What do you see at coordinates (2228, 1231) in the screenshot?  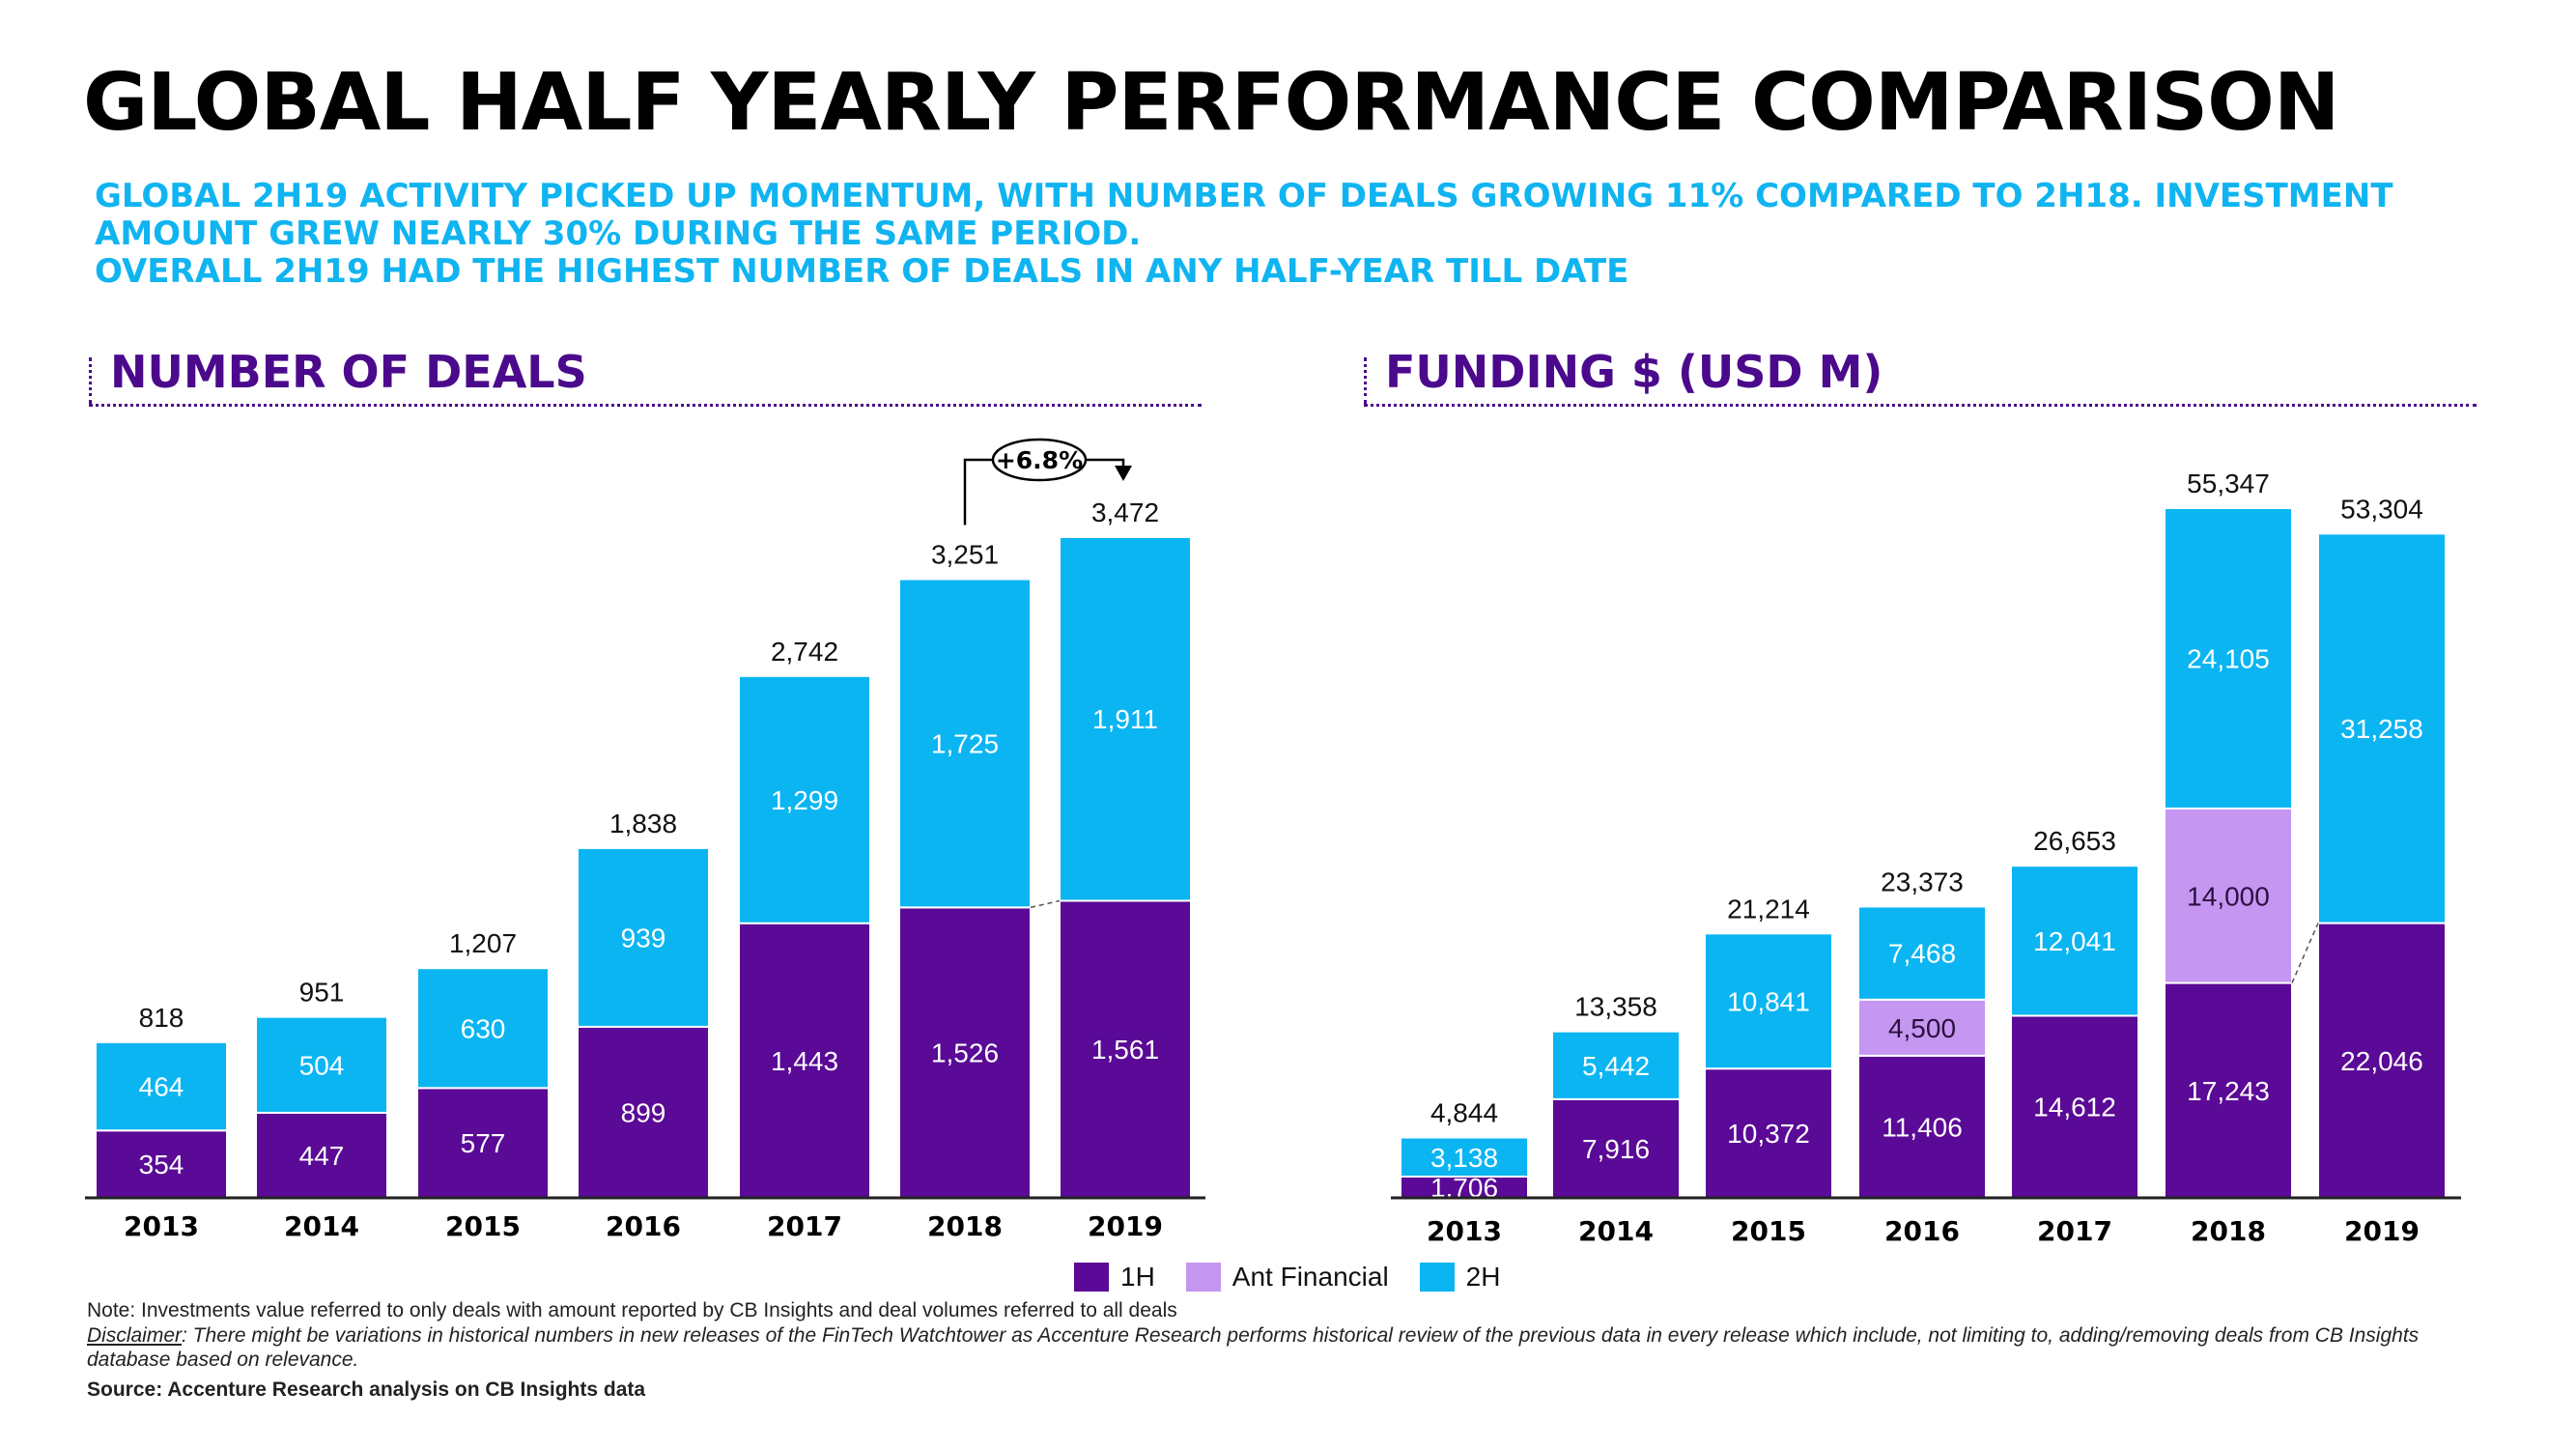 I see `funding-category-2018: 2018` at bounding box center [2228, 1231].